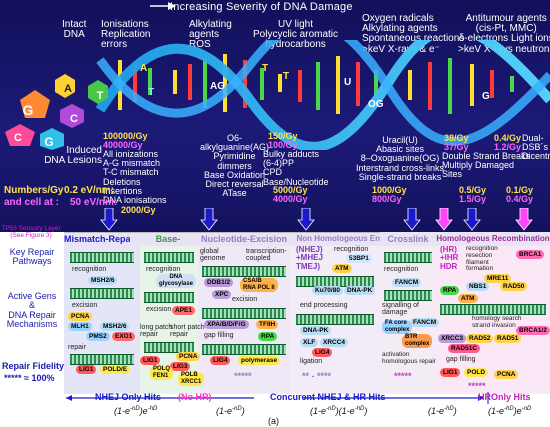 The image size is (550, 427). I want to click on ber-pcna: PCNA, so click(188, 356).